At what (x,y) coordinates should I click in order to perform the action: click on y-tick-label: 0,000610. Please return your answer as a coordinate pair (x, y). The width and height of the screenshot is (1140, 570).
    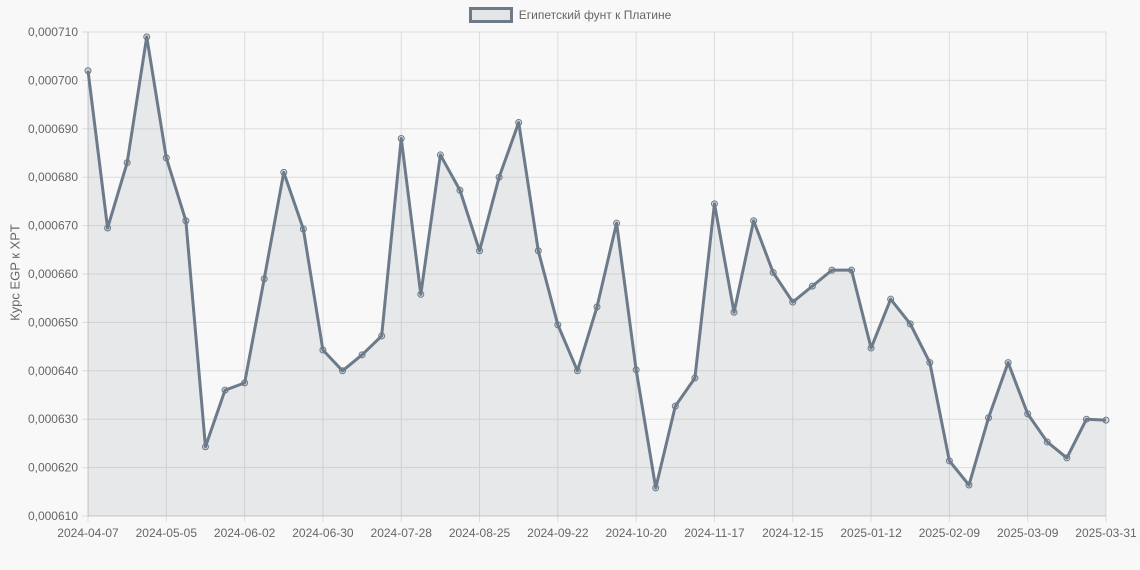
    Looking at the image, I should click on (53, 516).